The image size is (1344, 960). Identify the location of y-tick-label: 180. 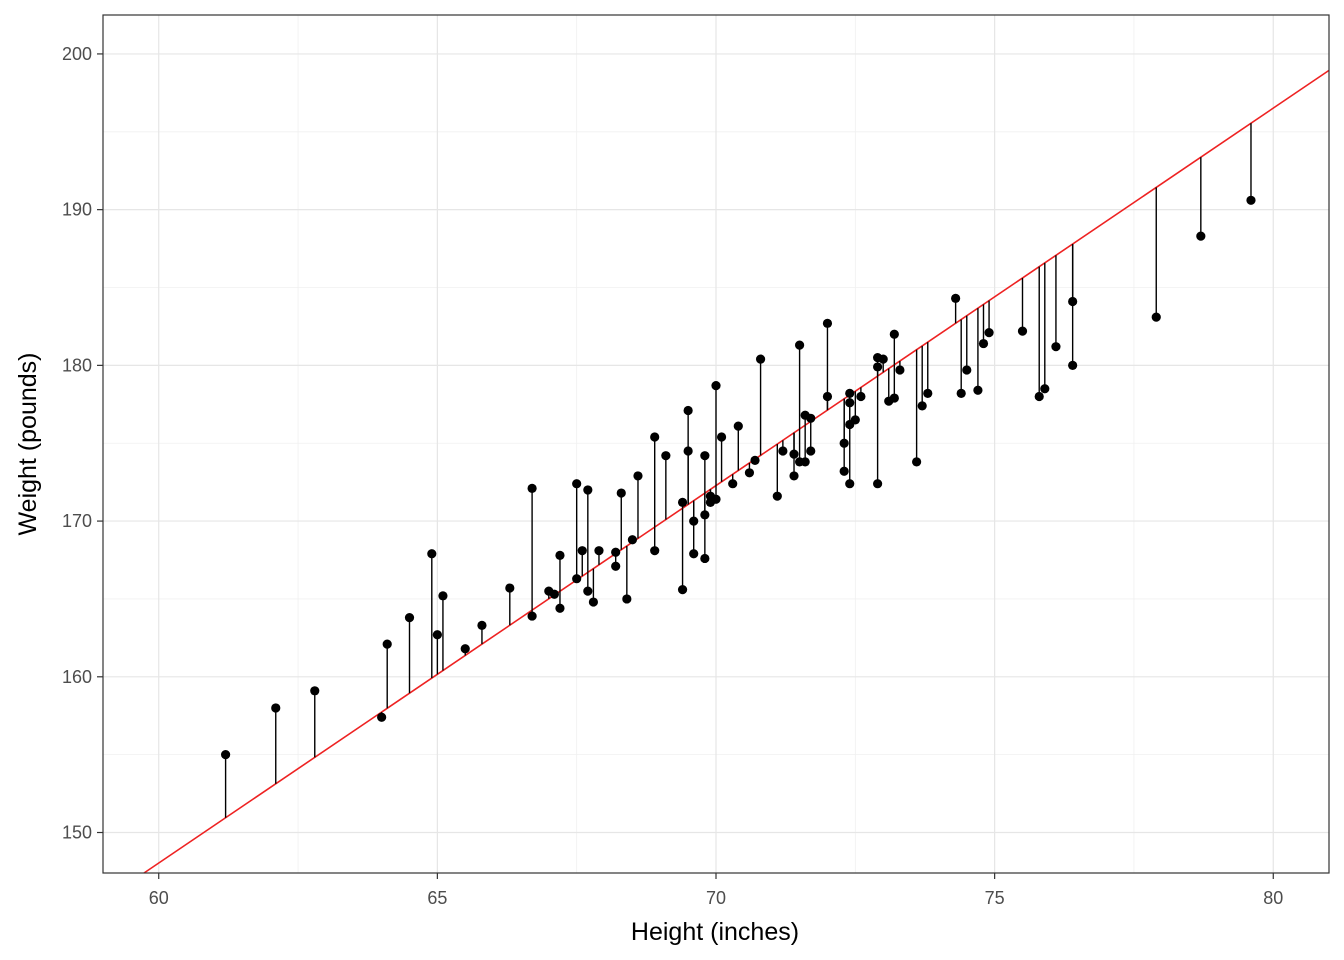
(77, 365).